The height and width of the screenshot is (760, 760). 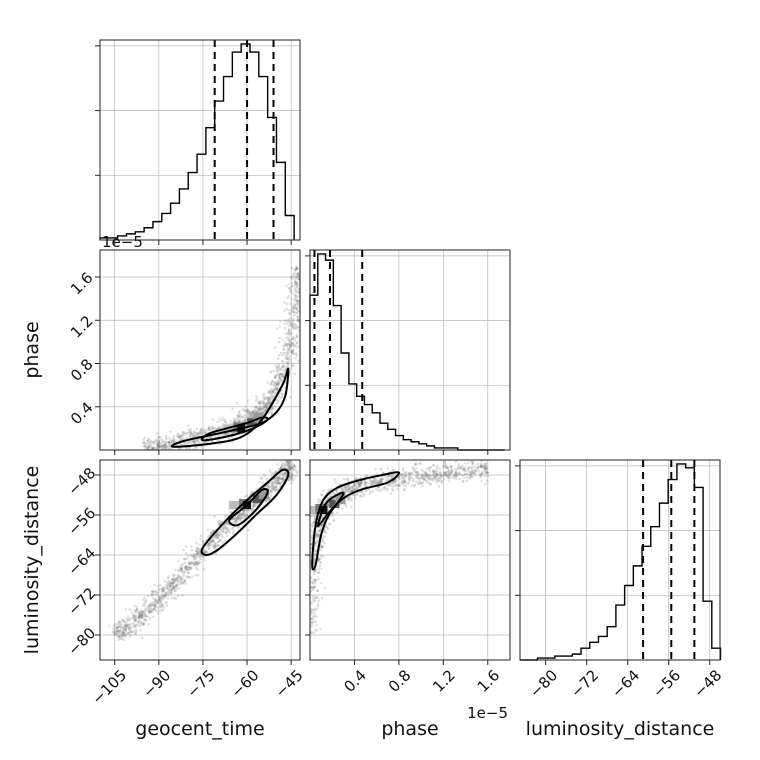 I want to click on ytick-label-luminosity_distance: −64, so click(x=81, y=561).